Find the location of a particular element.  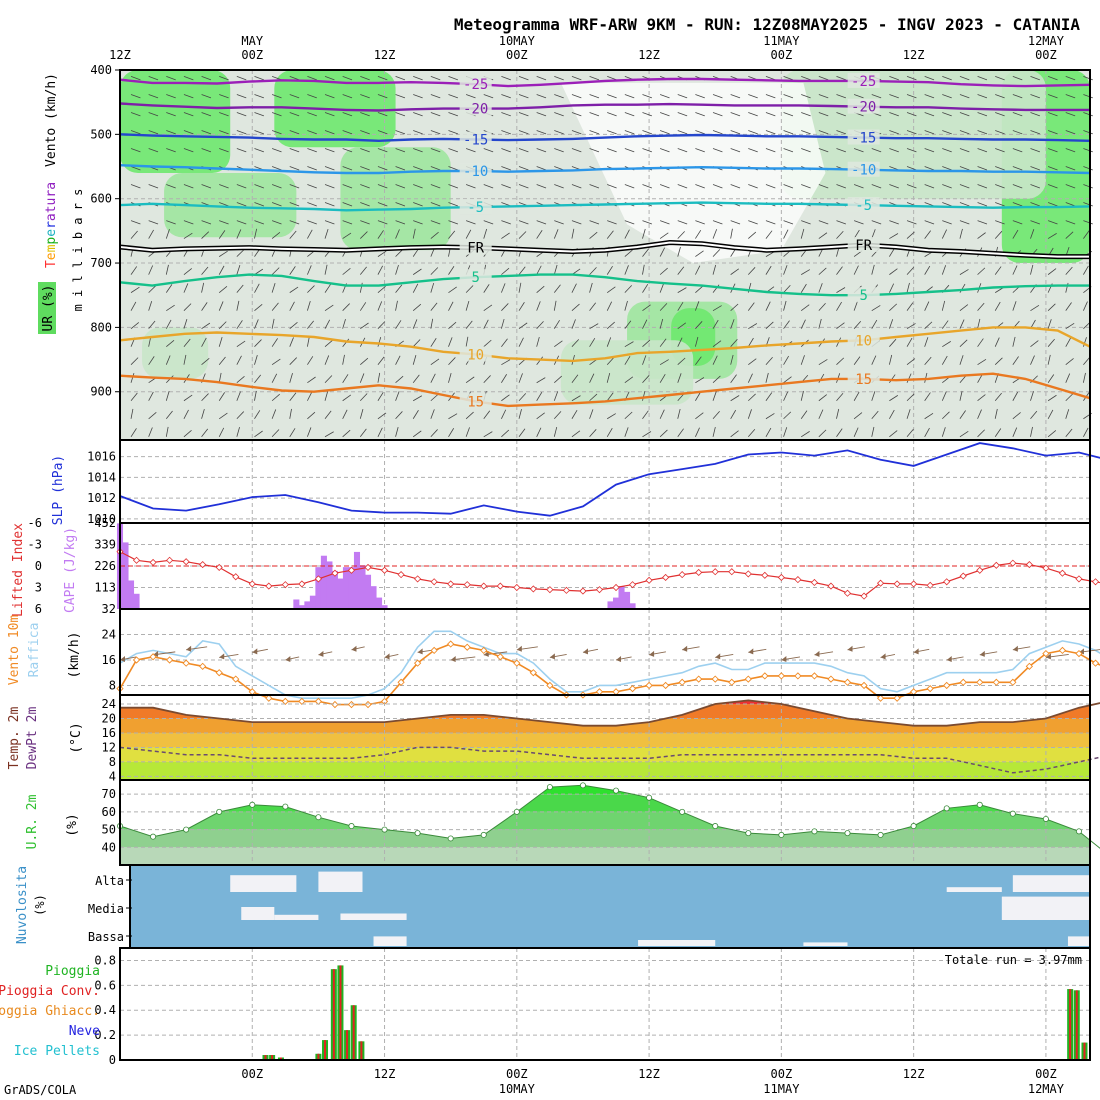

wind-10m-axis-label: Vento 10m is located at coordinates (14, 650).